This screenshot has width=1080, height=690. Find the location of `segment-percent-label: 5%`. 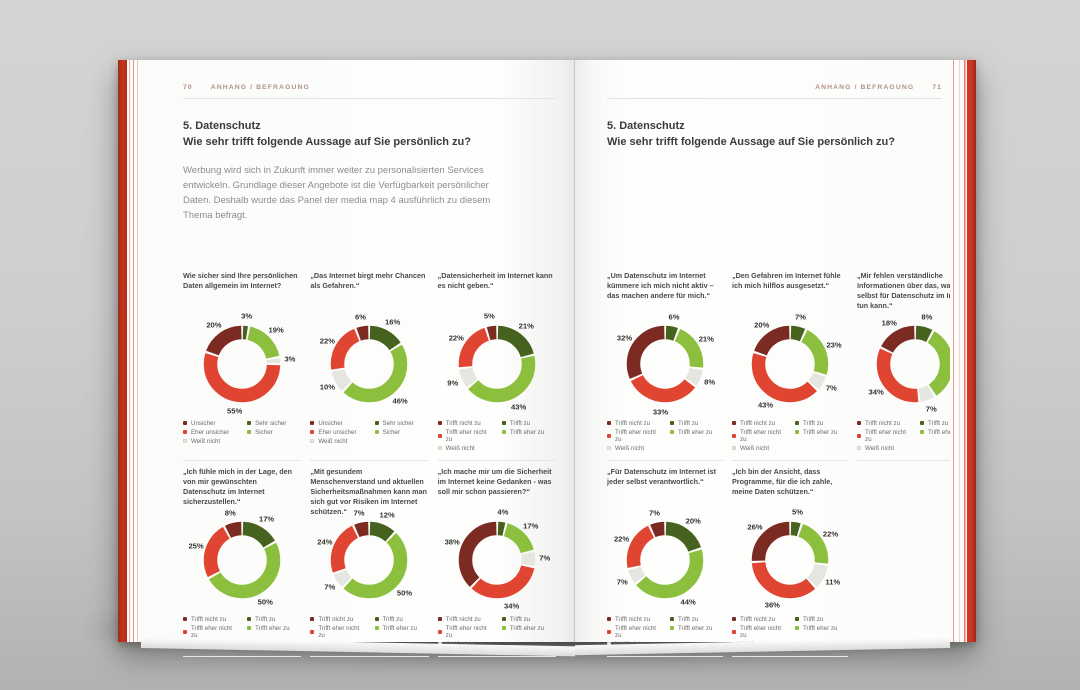

segment-percent-label: 5% is located at coordinates (489, 316).